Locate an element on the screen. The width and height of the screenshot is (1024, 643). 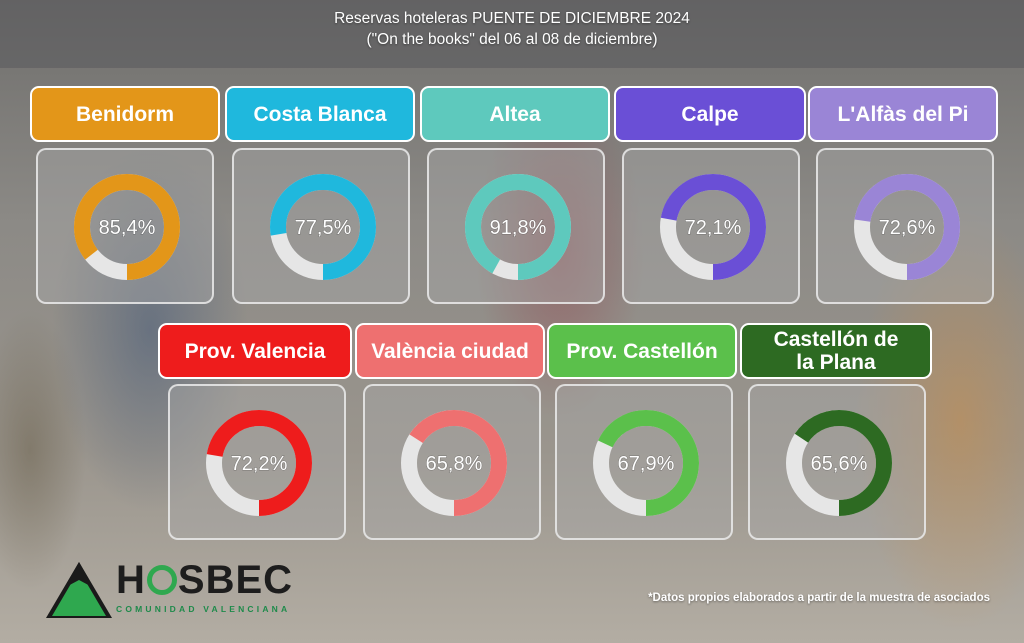
donut-value-label-valencia-ciudad: 65,8% is located at coordinates (454, 464).